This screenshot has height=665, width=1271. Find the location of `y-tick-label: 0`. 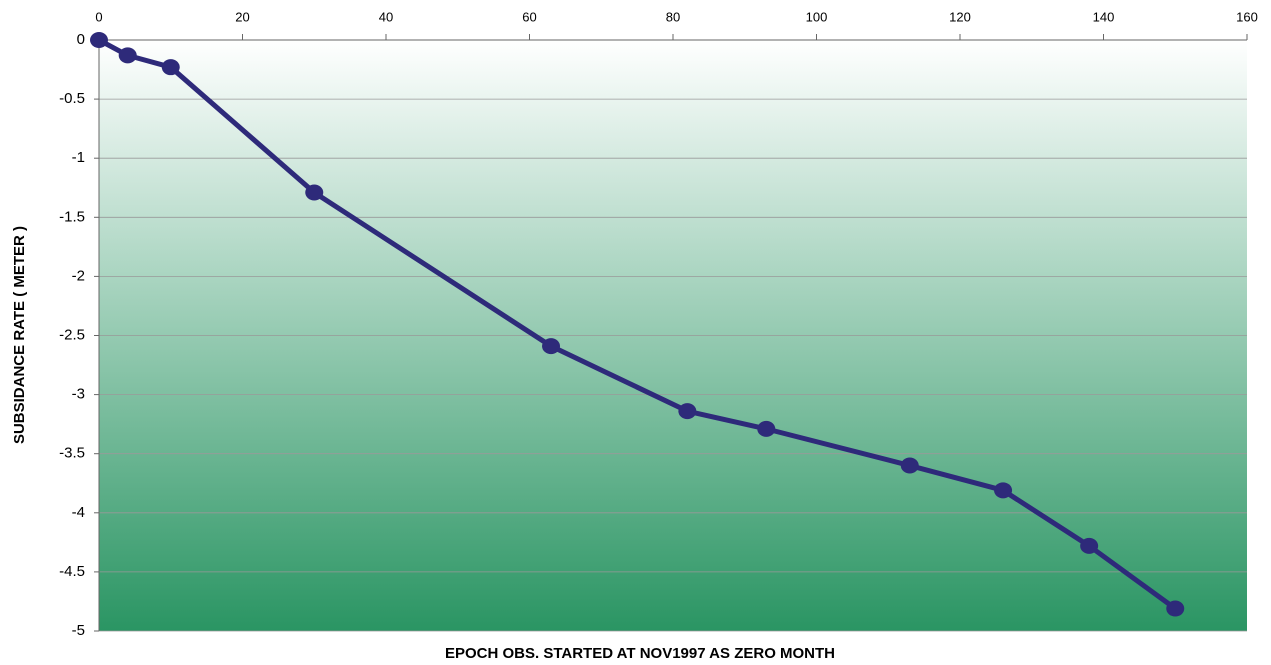

y-tick-label: 0 is located at coordinates (81, 39).